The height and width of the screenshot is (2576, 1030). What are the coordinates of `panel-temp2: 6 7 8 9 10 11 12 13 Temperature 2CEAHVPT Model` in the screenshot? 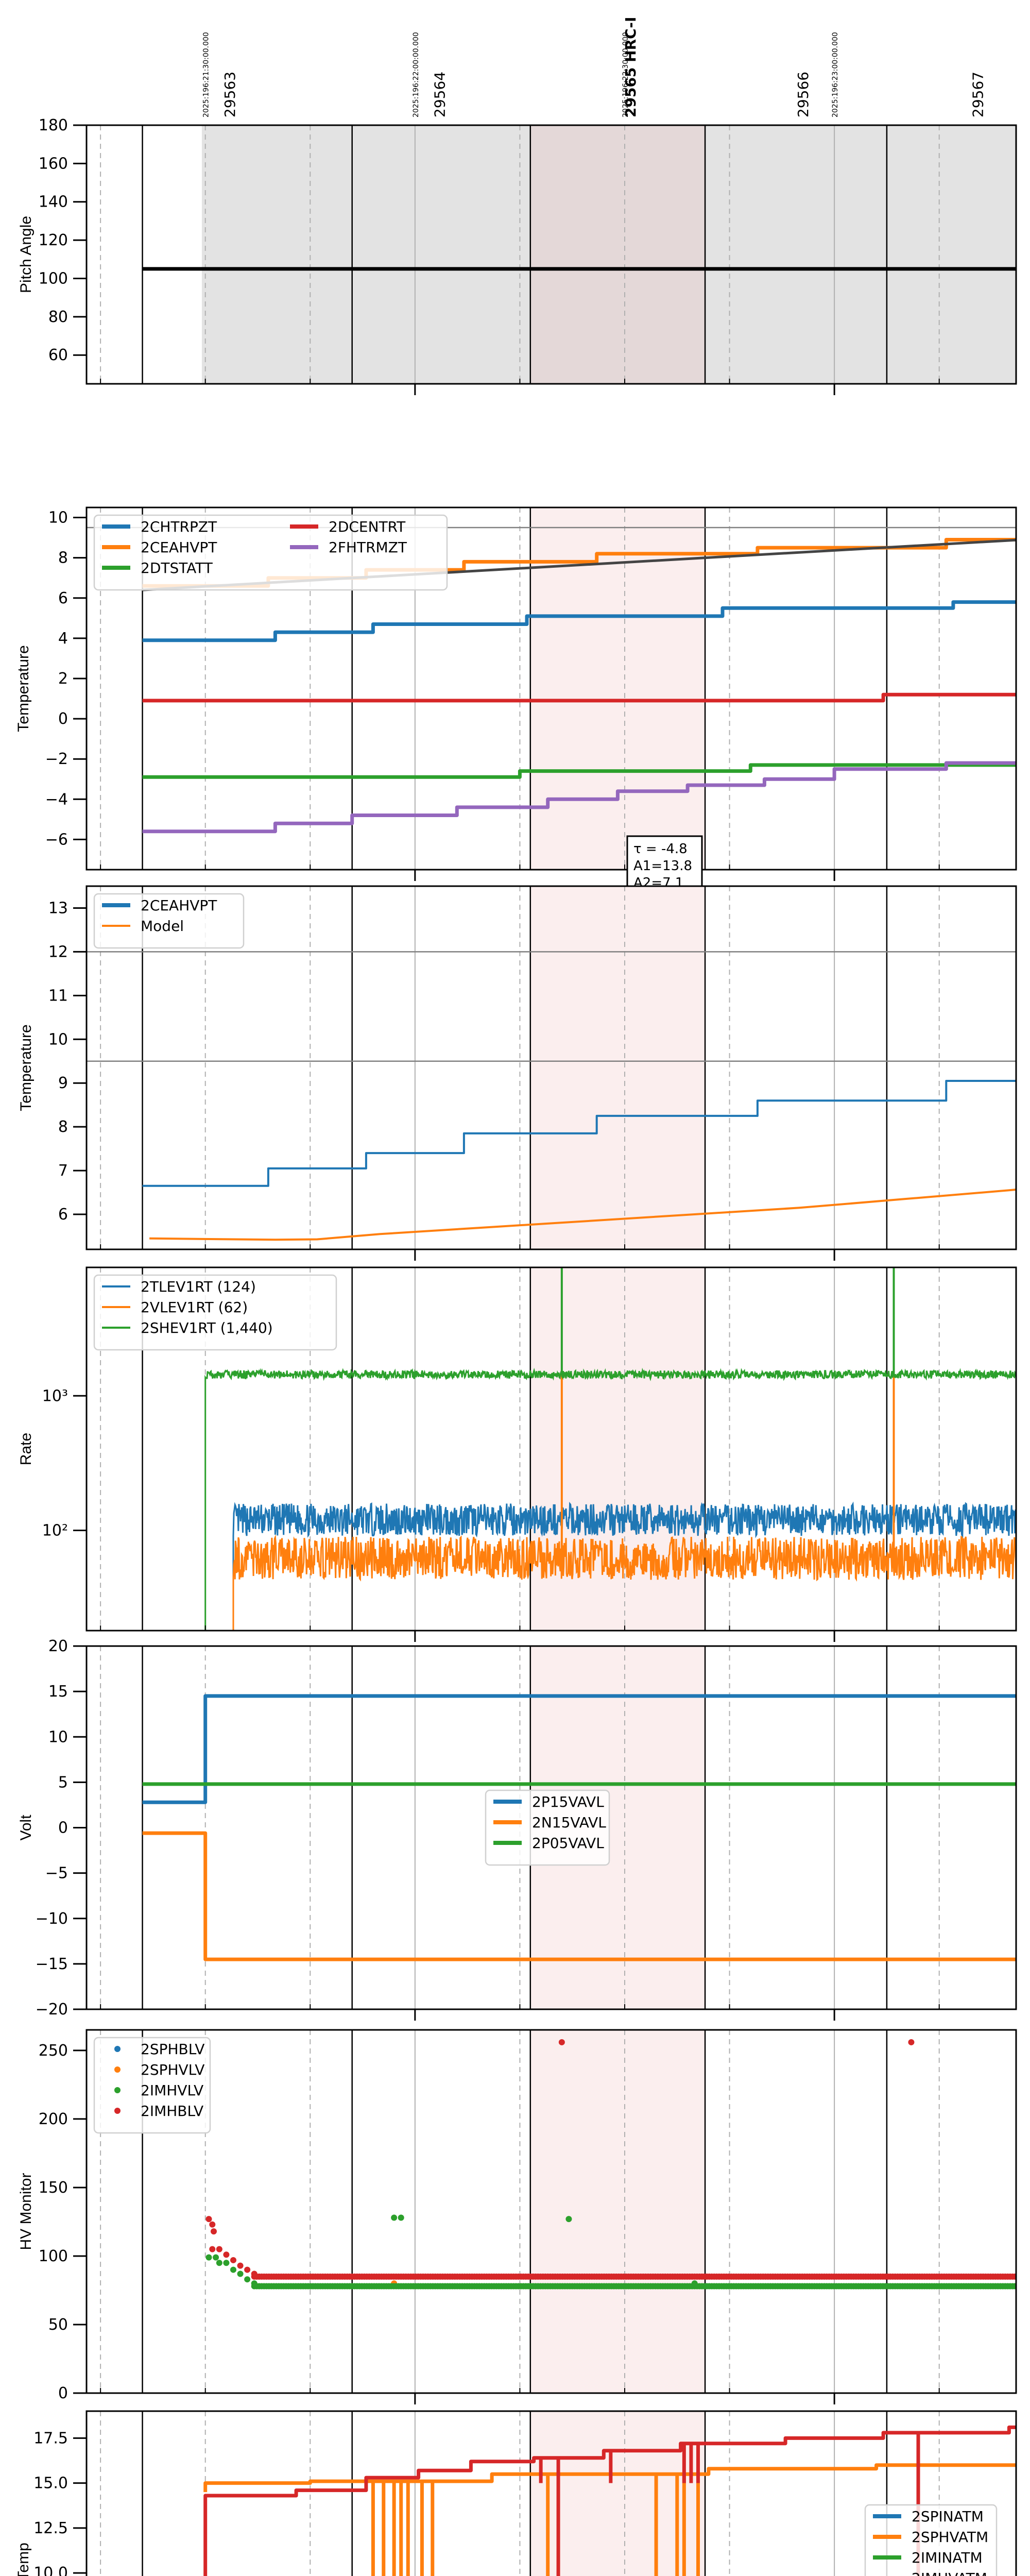 It's located at (517, 1073).